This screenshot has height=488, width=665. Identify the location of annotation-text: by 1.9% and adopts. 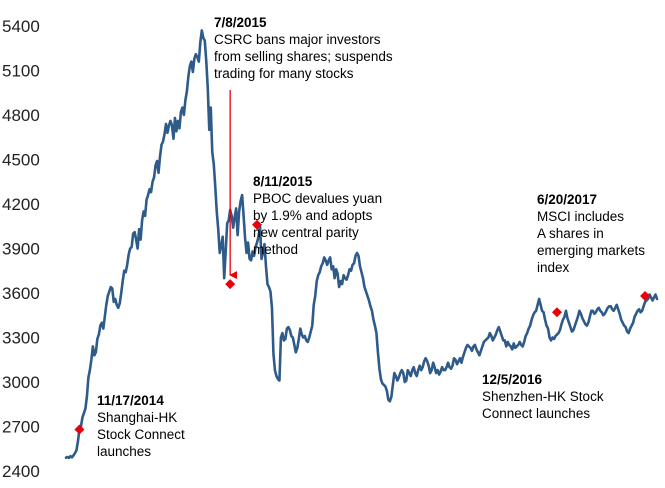
(313, 215).